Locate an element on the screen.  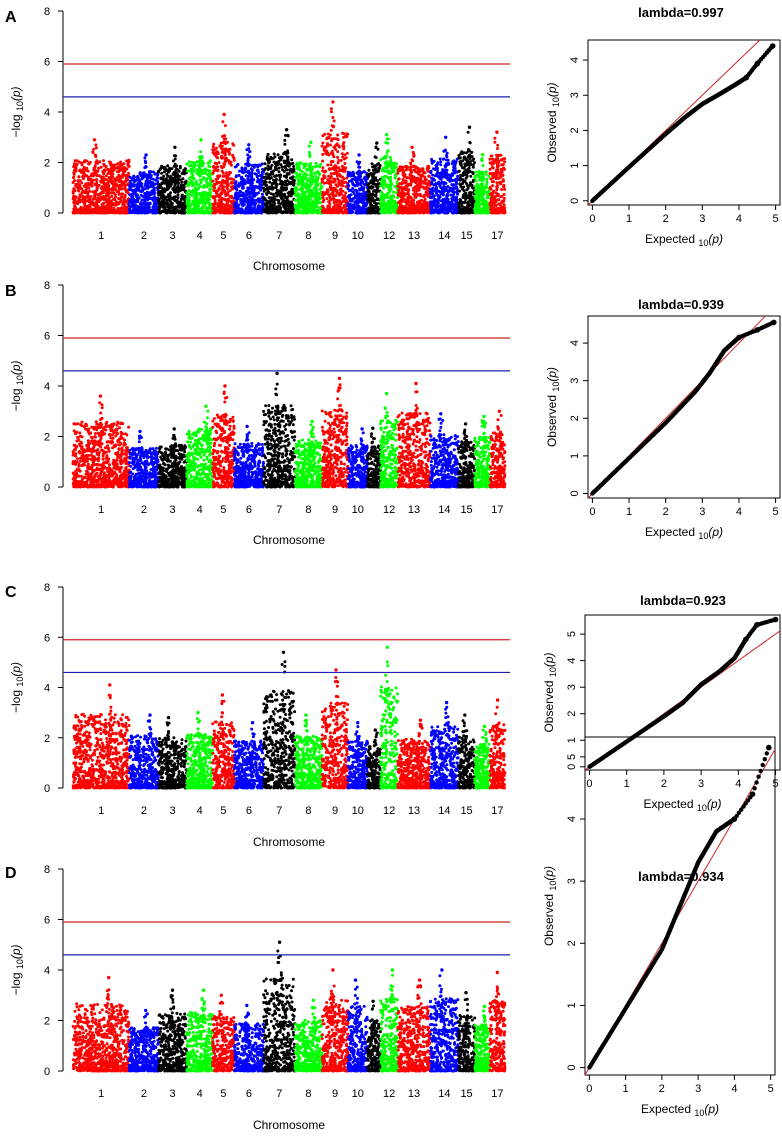
y-tick-label: 8 is located at coordinates (47, 12).